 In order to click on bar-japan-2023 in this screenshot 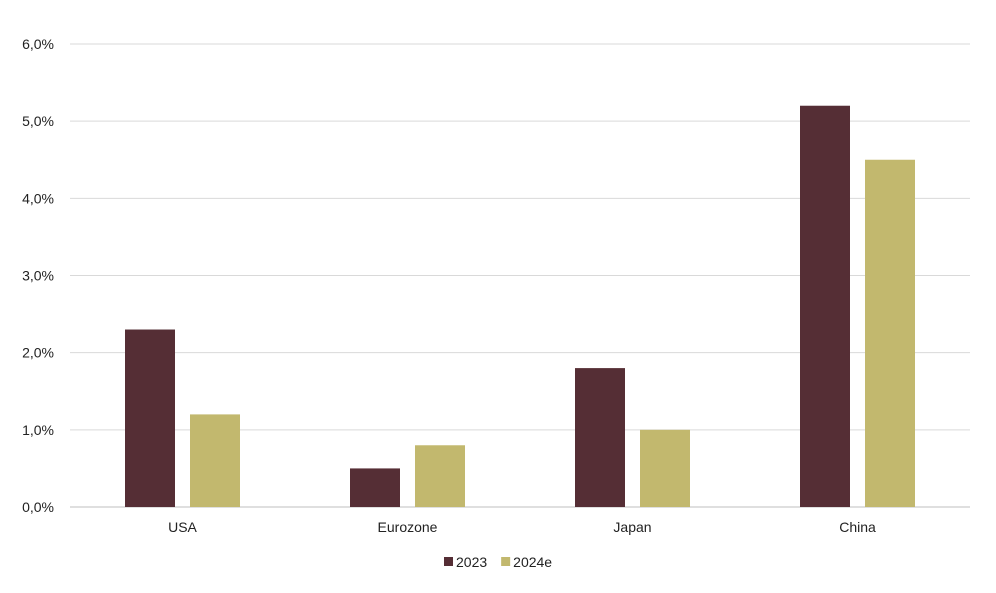, I will do `click(600, 437)`.